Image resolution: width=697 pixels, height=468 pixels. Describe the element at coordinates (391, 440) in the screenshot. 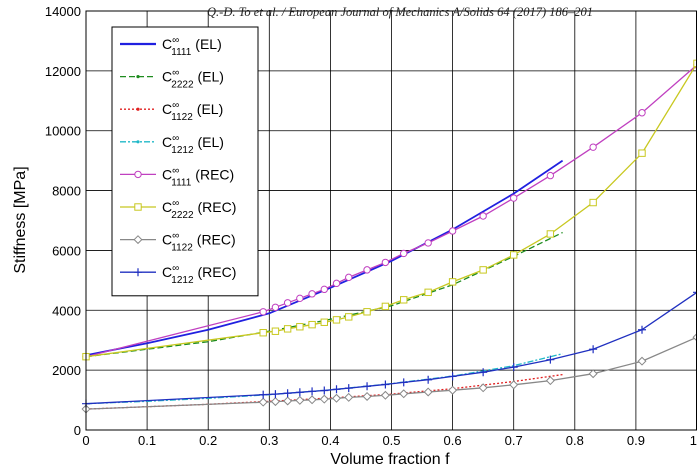

I see `x-tick-label: 0.5` at that location.